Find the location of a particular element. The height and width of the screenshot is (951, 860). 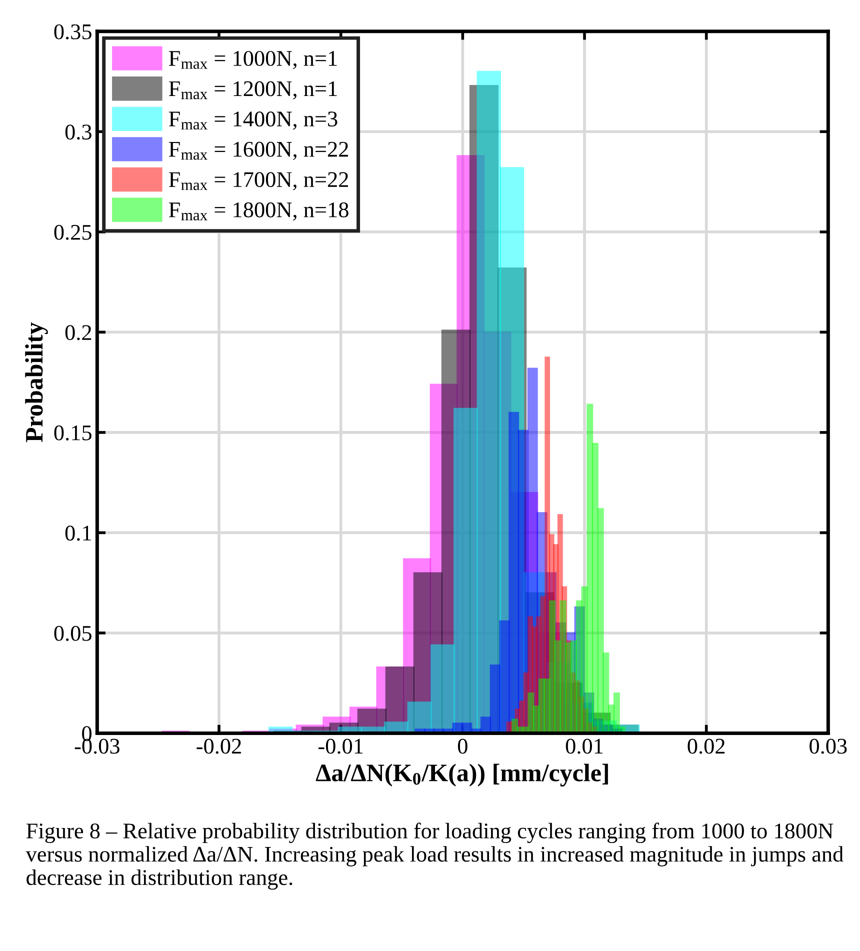

x-tick-label: -0.01 is located at coordinates (340, 746).